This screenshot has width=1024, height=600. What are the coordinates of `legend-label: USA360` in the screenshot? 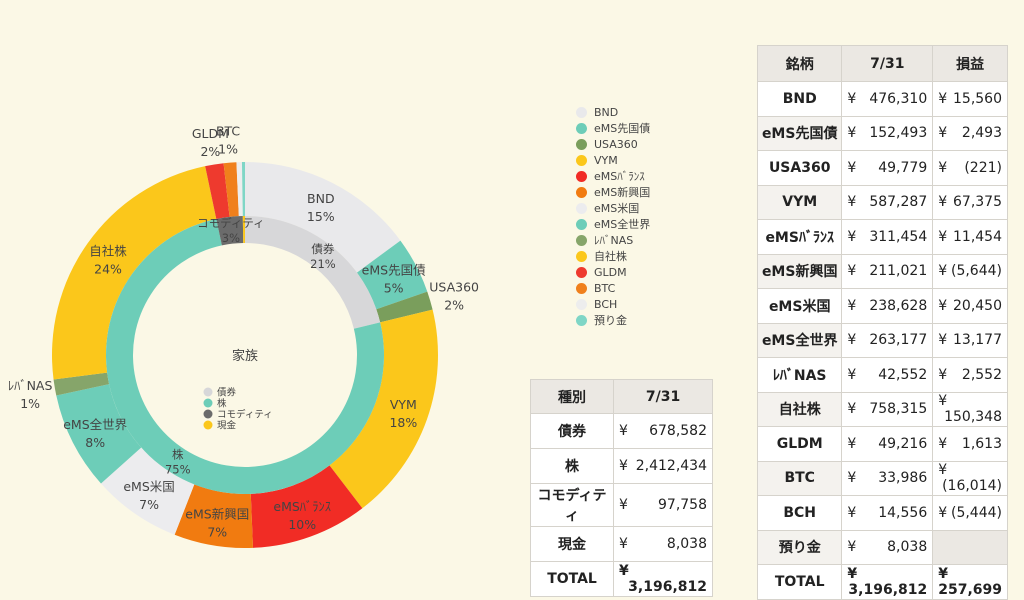 It's located at (616, 144).